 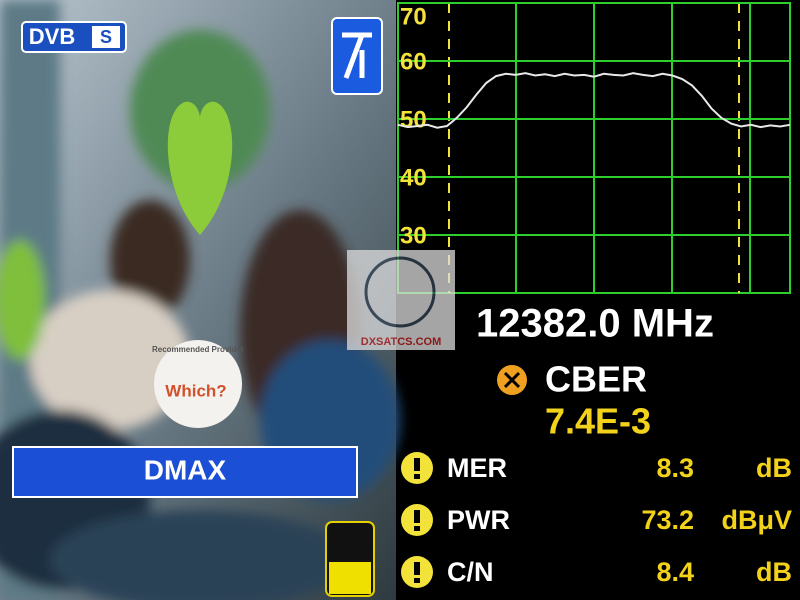 I want to click on logo-s-box, so click(x=106, y=37).